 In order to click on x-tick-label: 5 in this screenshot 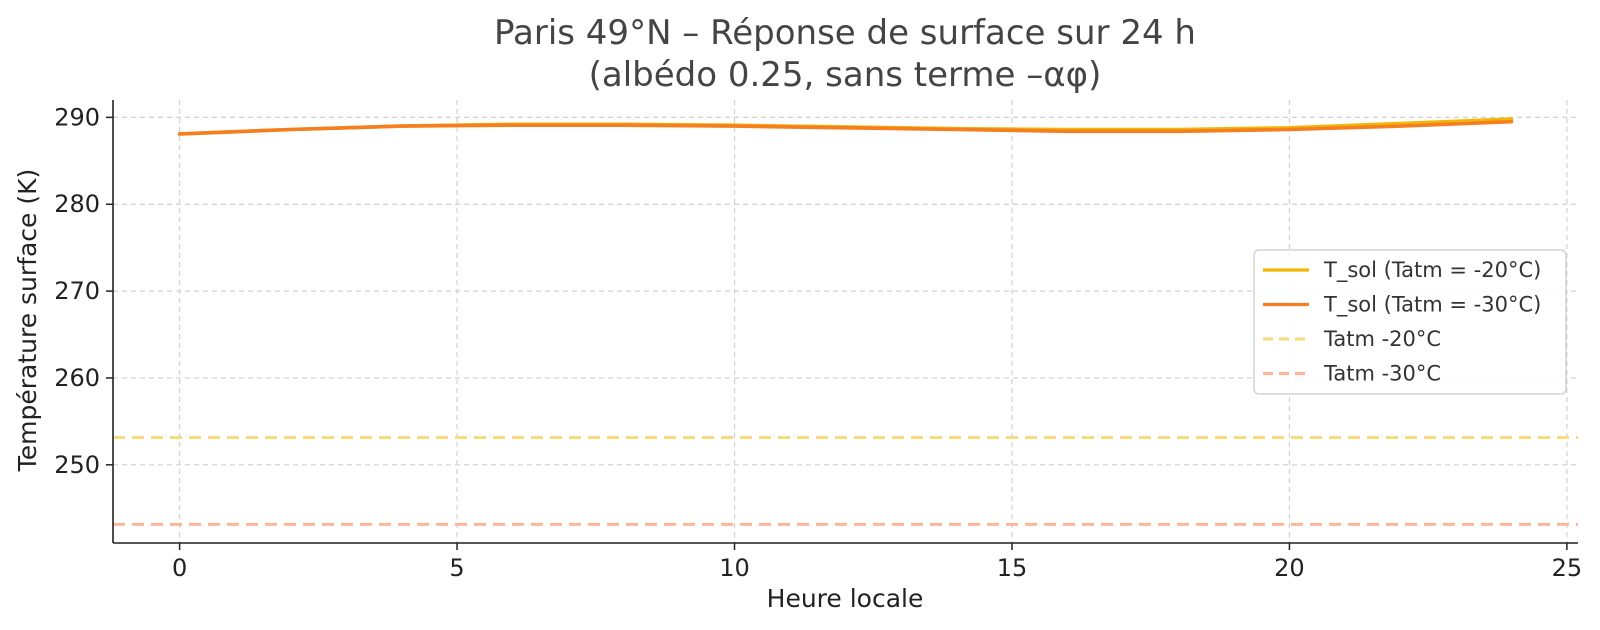, I will do `click(456, 568)`.